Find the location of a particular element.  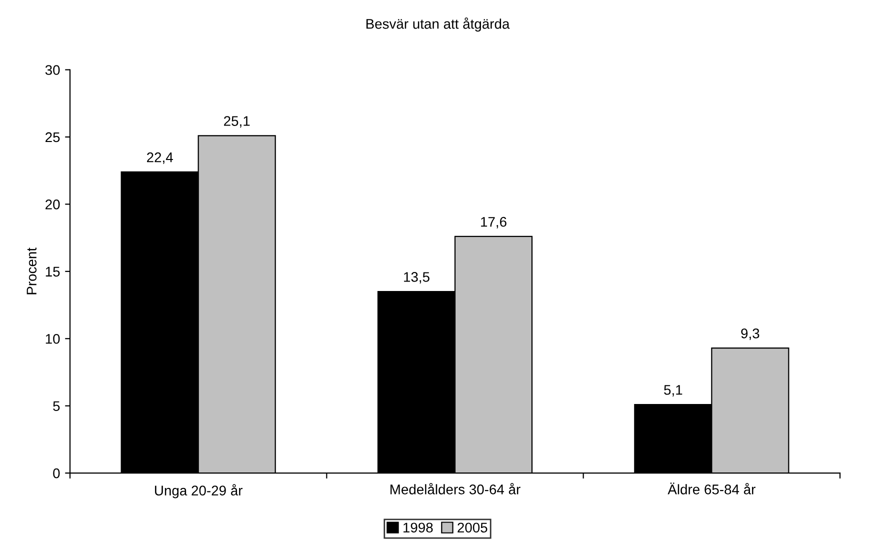

data-label: 22,4 is located at coordinates (160, 158).